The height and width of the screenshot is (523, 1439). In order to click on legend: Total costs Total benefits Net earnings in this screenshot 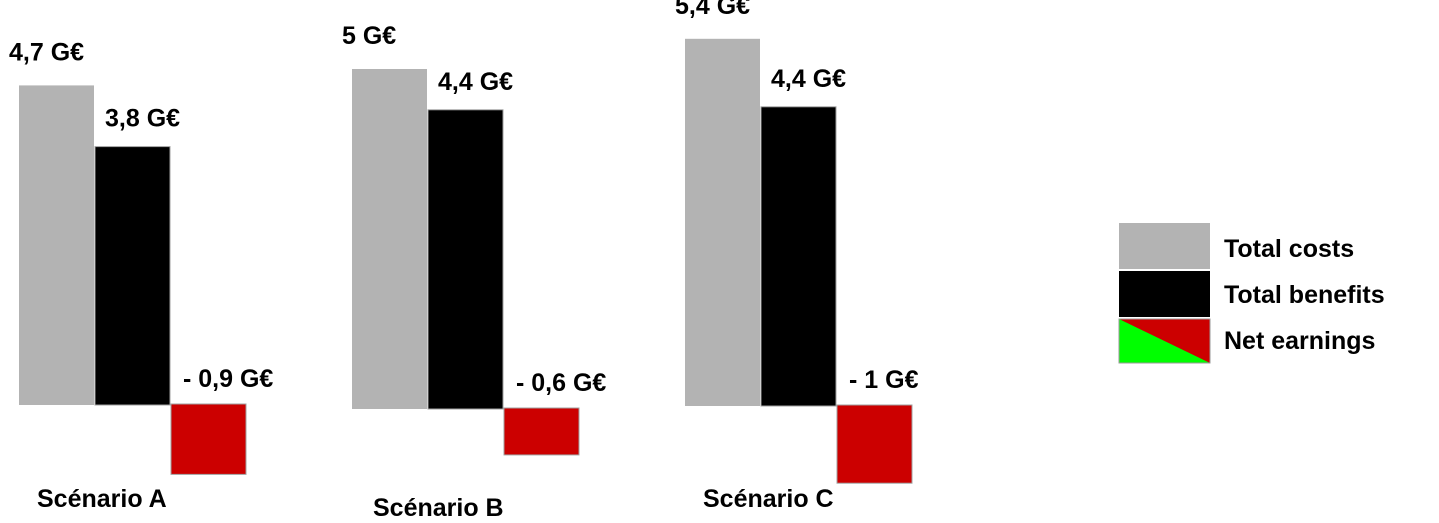, I will do `click(1251, 293)`.